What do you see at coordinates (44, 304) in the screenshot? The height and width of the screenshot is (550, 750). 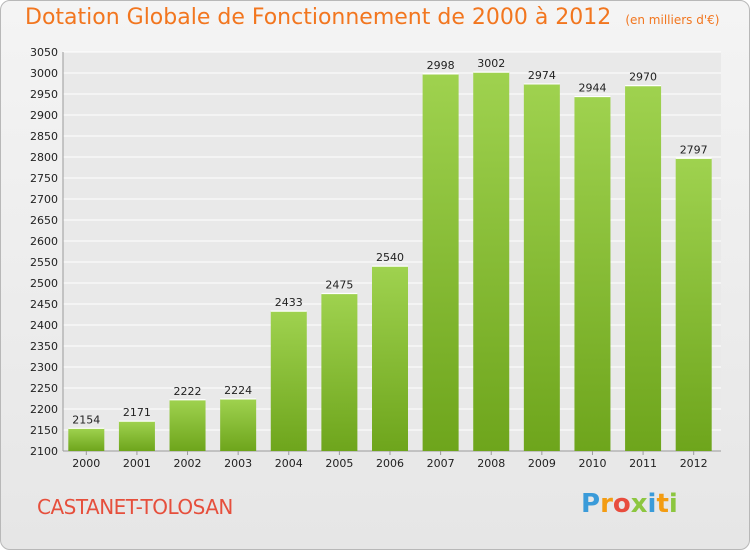 I see `y-tick-label: 2450` at bounding box center [44, 304].